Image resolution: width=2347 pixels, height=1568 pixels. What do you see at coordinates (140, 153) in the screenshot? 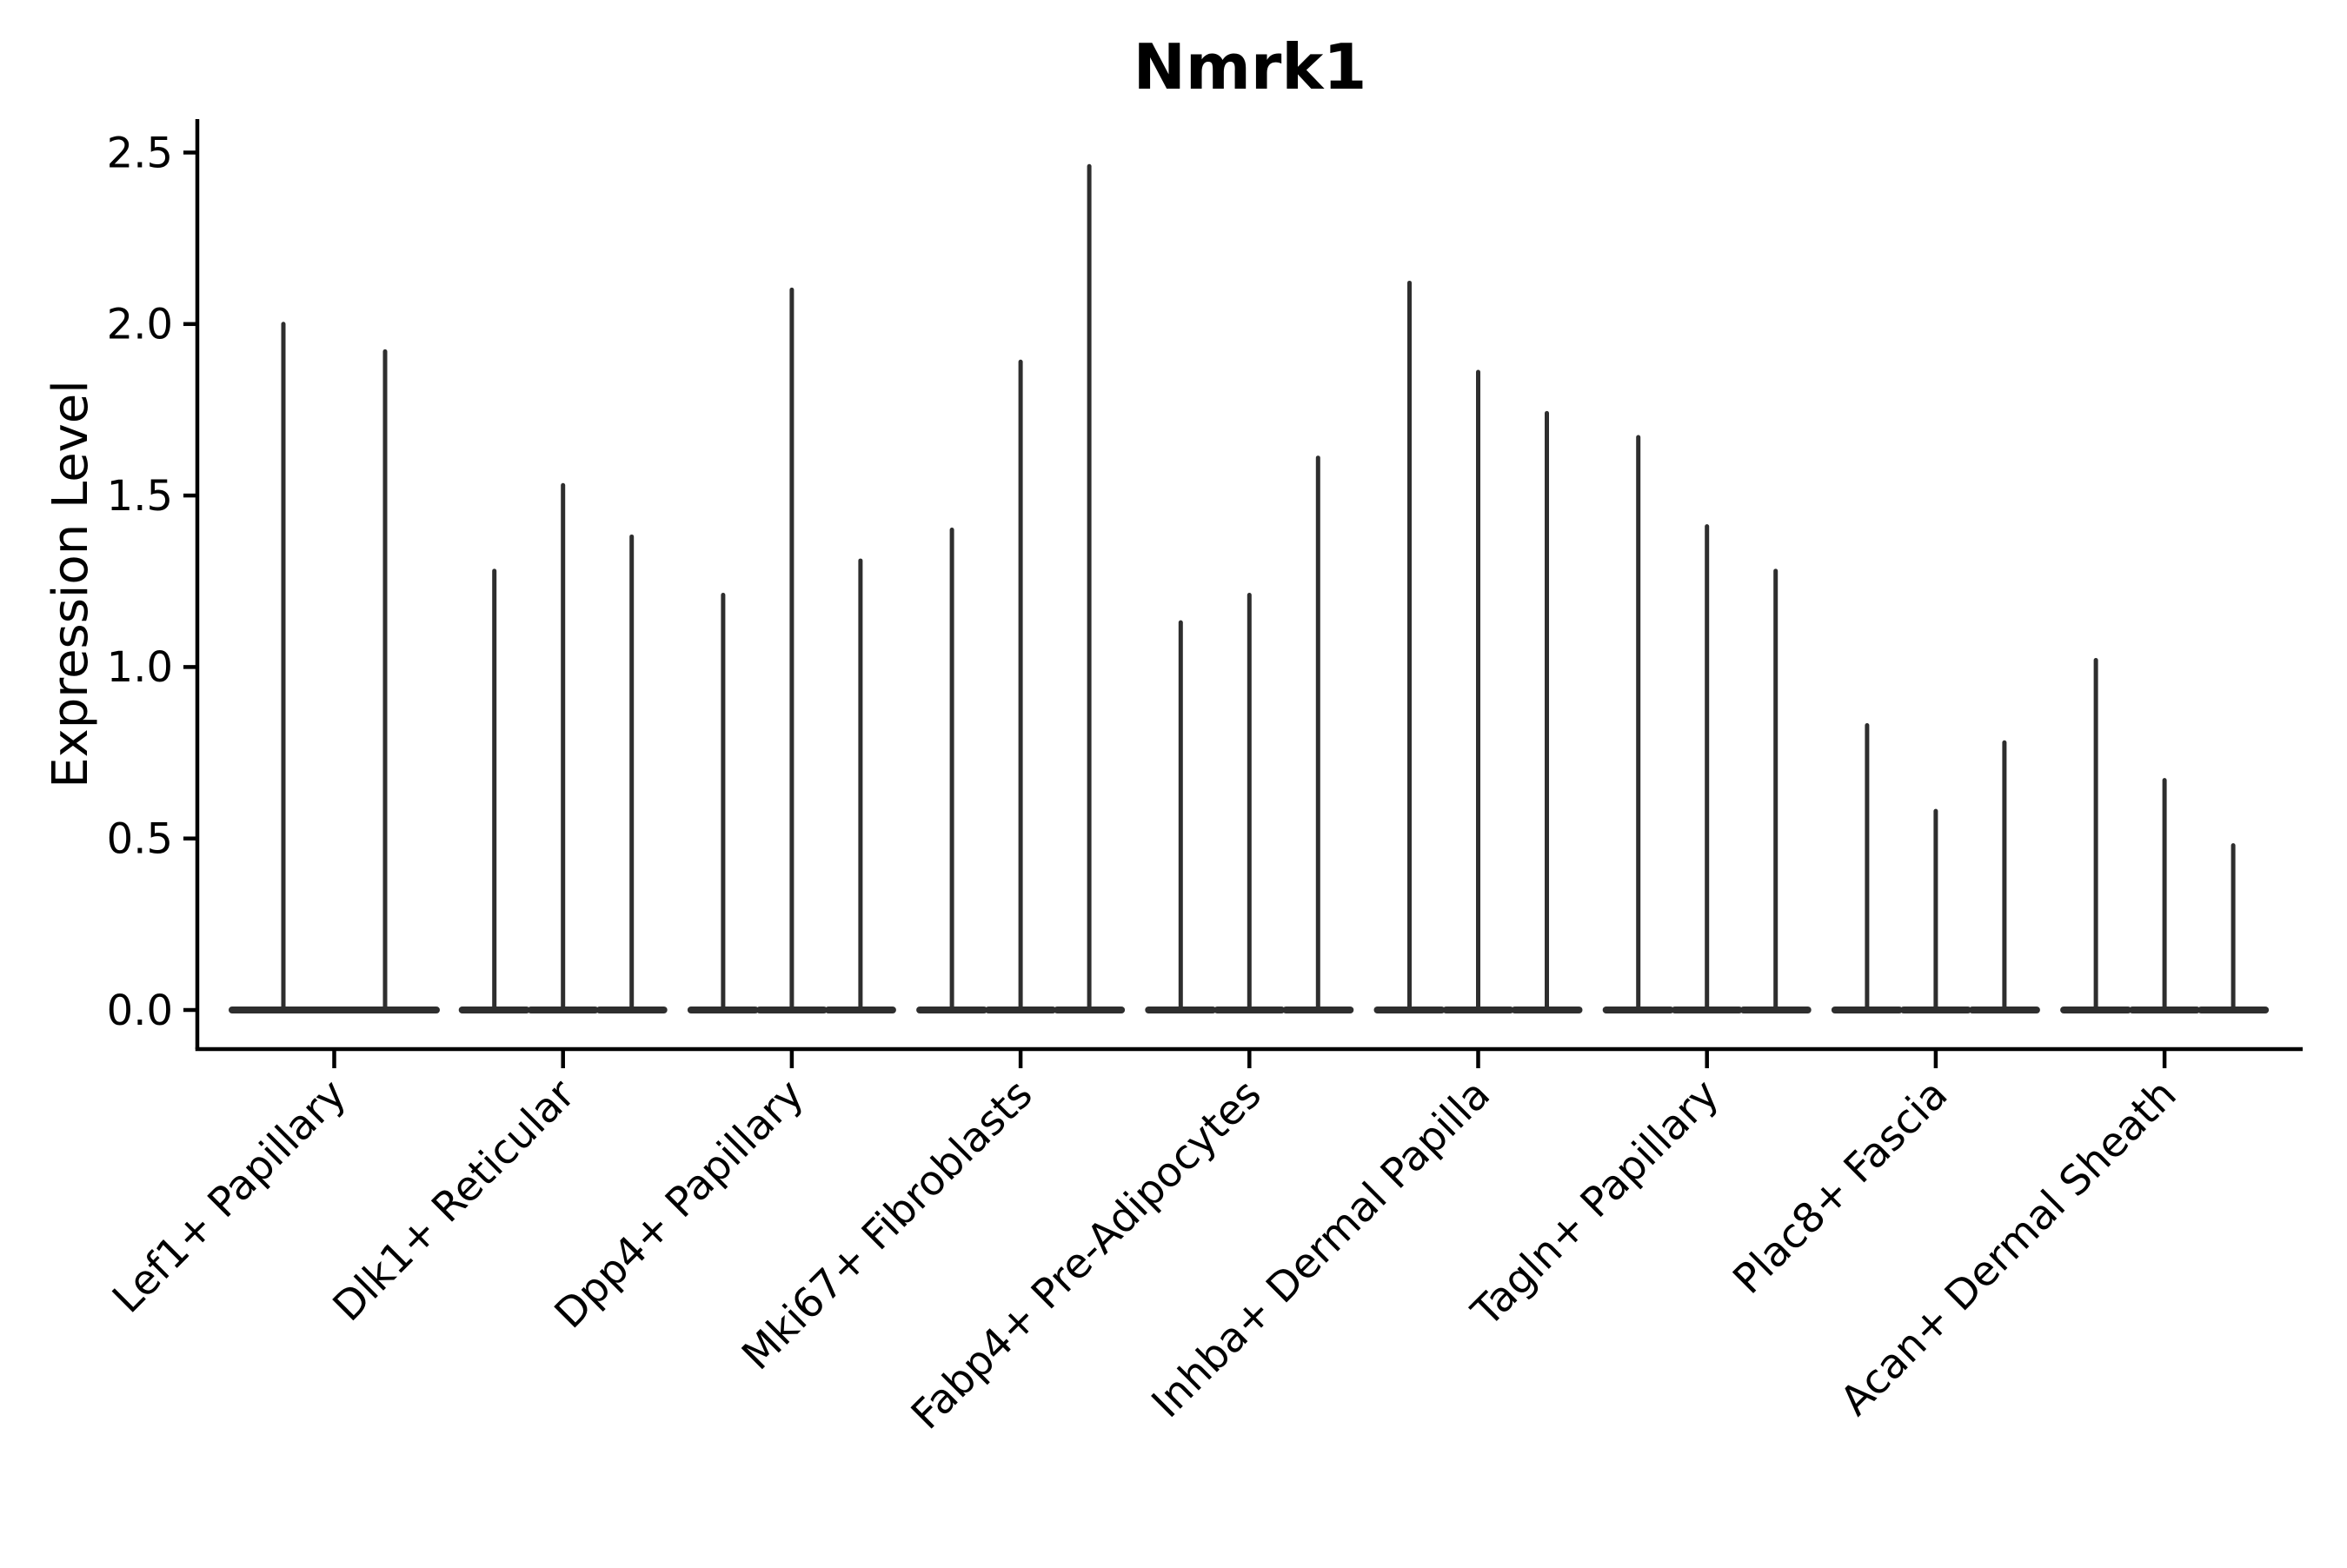
I see `y-tick-label: 2.5` at bounding box center [140, 153].